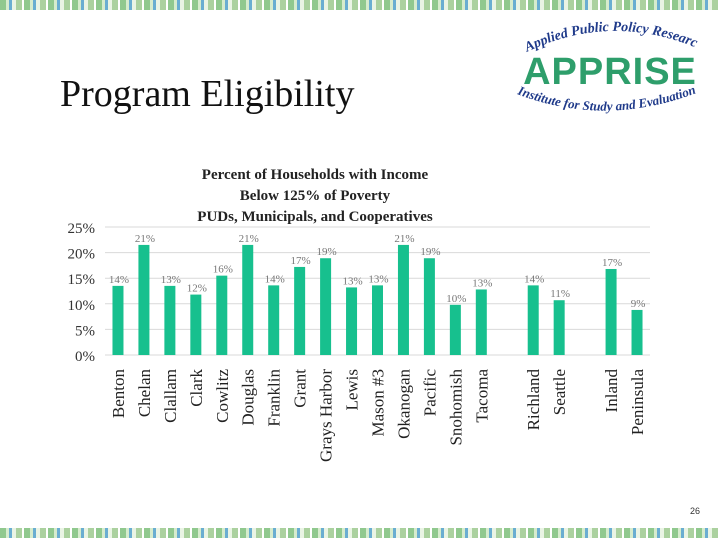 The width and height of the screenshot is (720, 540). Describe the element at coordinates (82, 255) in the screenshot. I see `y-tick-label: 20%` at that location.